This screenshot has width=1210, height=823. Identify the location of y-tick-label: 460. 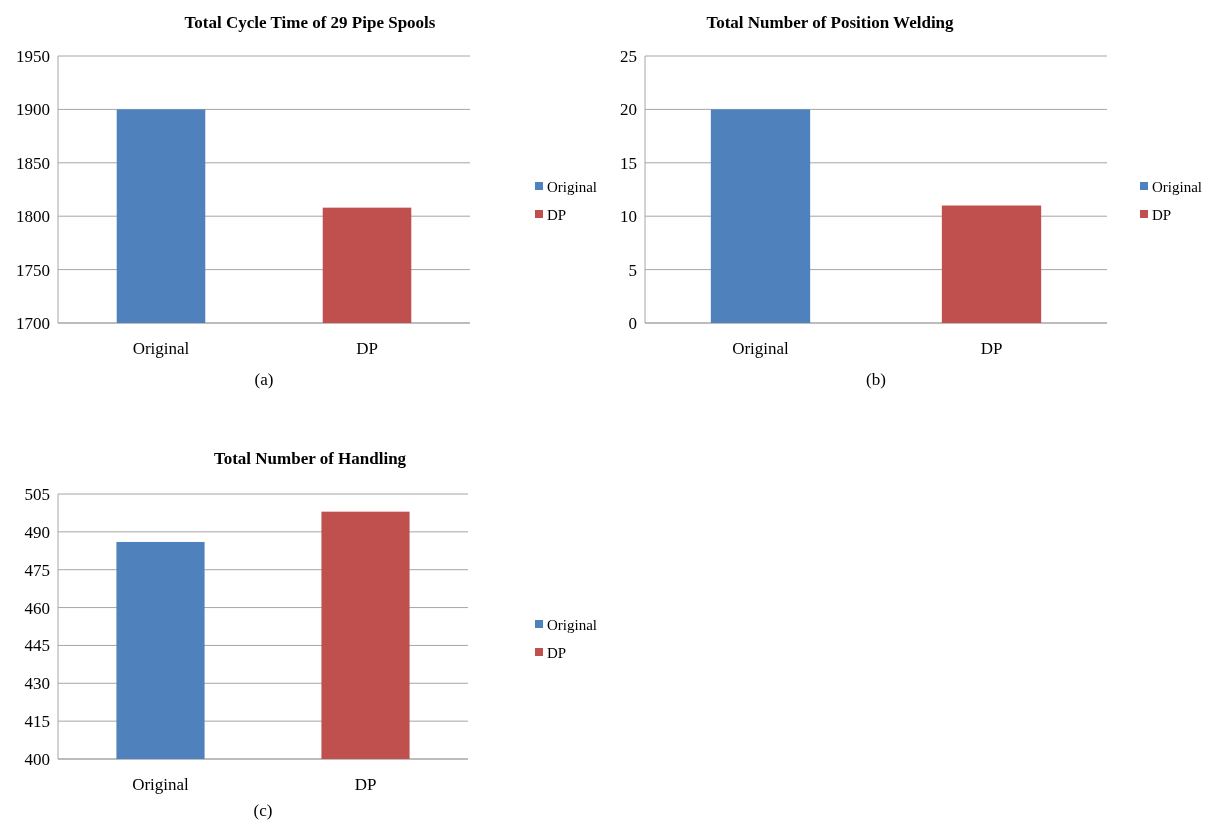
(37, 608).